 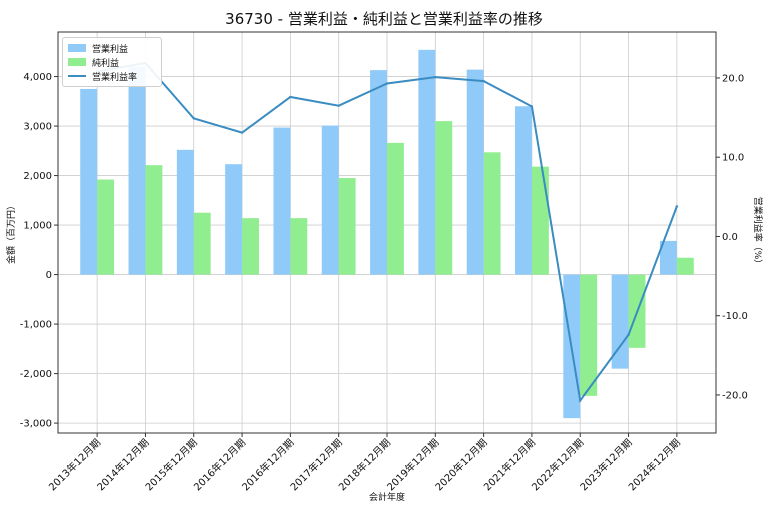 What do you see at coordinates (387, 497) in the screenshot?
I see `x-axis-label: 会計年度` at bounding box center [387, 497].